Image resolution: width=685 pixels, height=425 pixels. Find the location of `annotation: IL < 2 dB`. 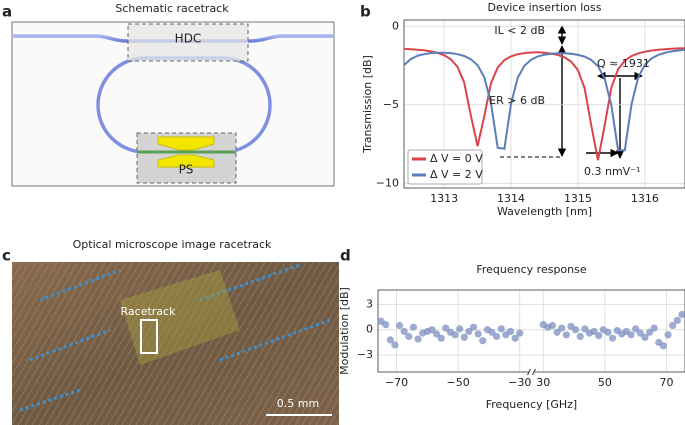

annotation: IL < 2 dB is located at coordinates (519, 30).